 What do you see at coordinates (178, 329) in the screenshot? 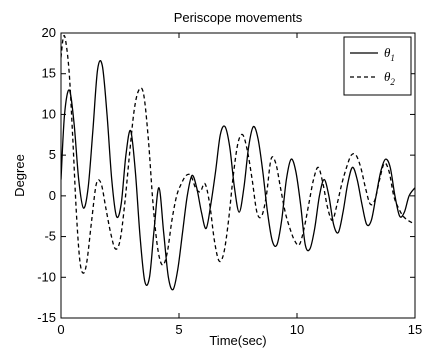
I see `x-tick-label: 5` at bounding box center [178, 329].